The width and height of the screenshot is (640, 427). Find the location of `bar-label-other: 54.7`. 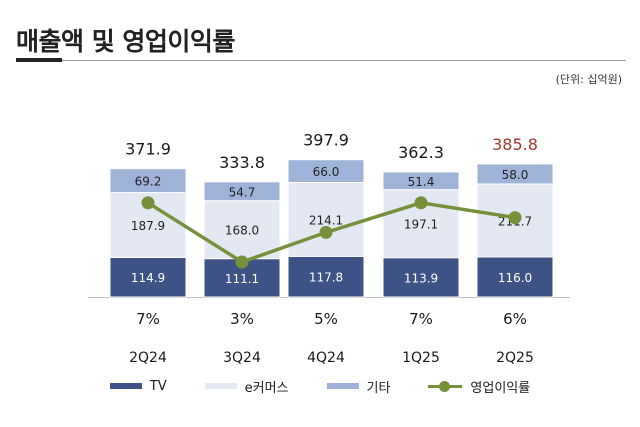

bar-label-other: 54.7 is located at coordinates (242, 192).